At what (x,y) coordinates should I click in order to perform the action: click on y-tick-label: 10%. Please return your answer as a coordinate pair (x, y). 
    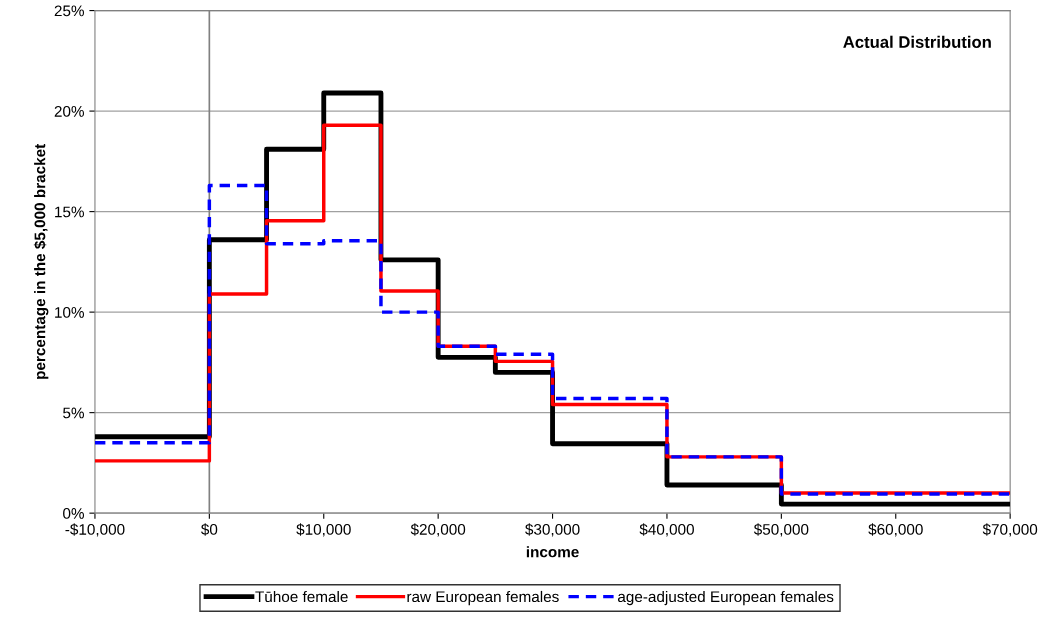
    Looking at the image, I should click on (69, 312).